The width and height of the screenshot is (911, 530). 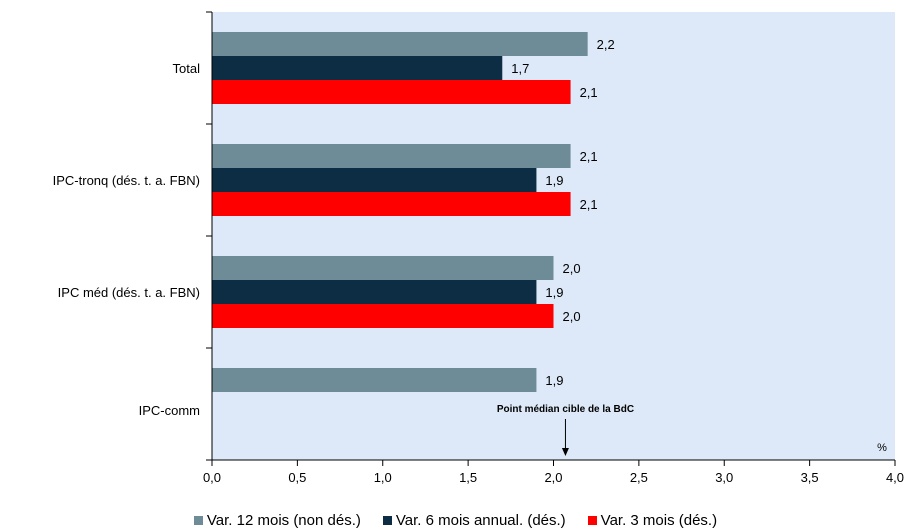 I want to click on x-tick-label: 4,0, so click(x=895, y=477).